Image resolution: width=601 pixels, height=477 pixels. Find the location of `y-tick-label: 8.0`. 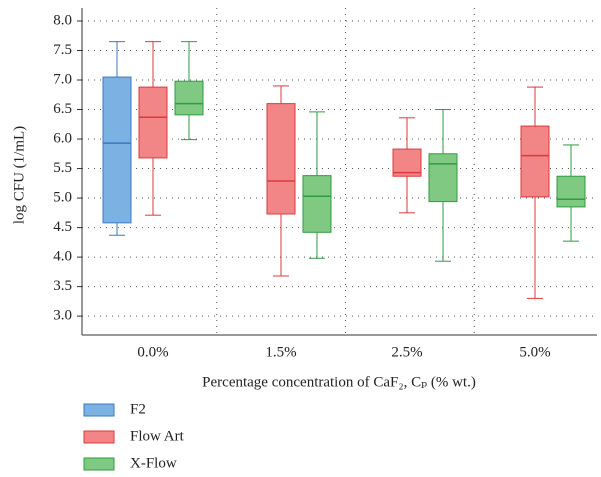

y-tick-label: 8.0 is located at coordinates (62, 20).